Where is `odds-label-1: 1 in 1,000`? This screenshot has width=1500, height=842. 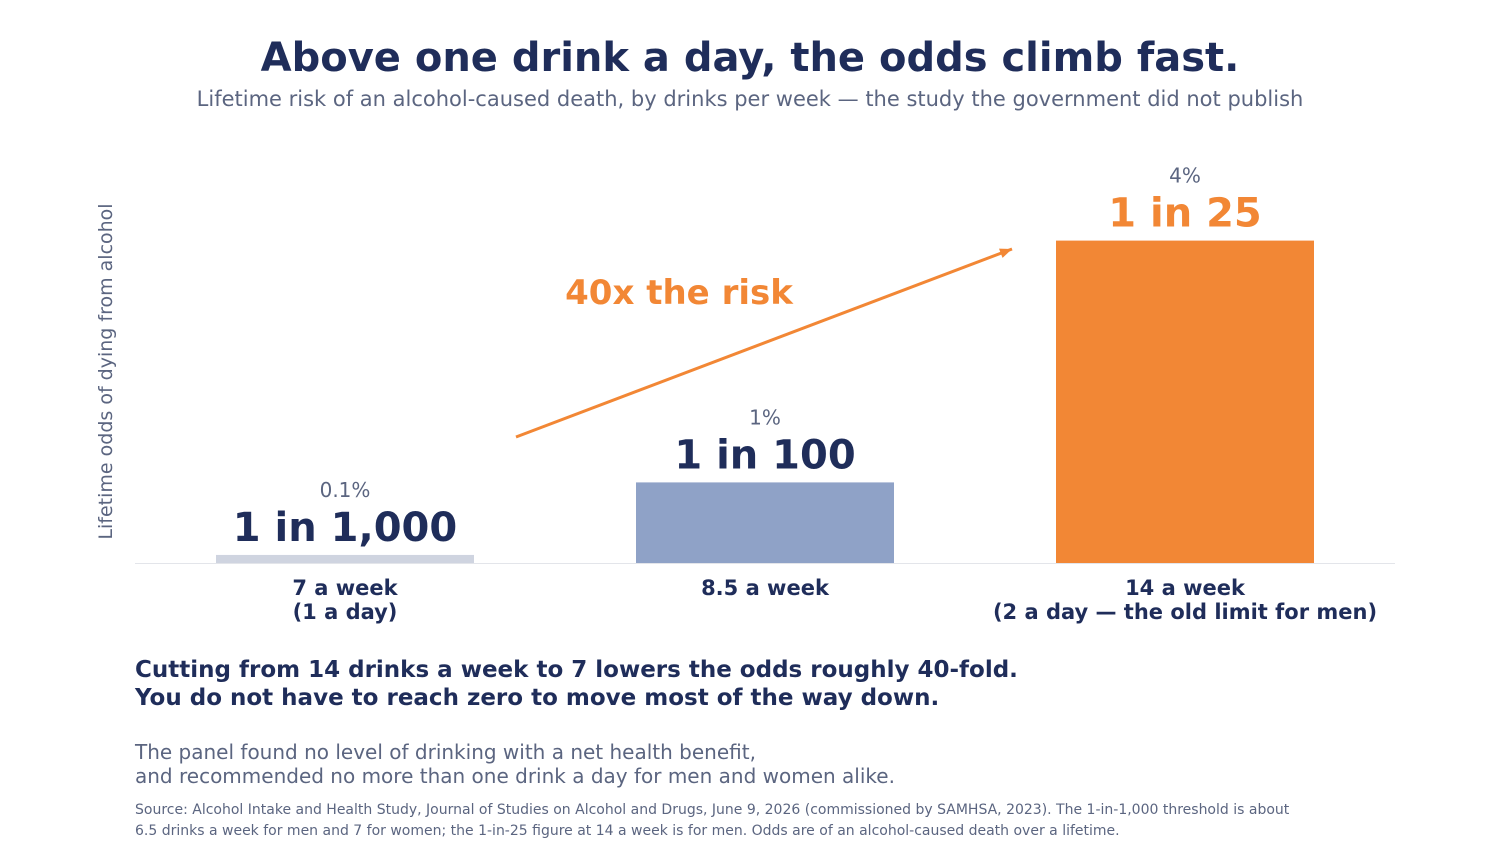 odds-label-1: 1 in 1,000 is located at coordinates (345, 528).